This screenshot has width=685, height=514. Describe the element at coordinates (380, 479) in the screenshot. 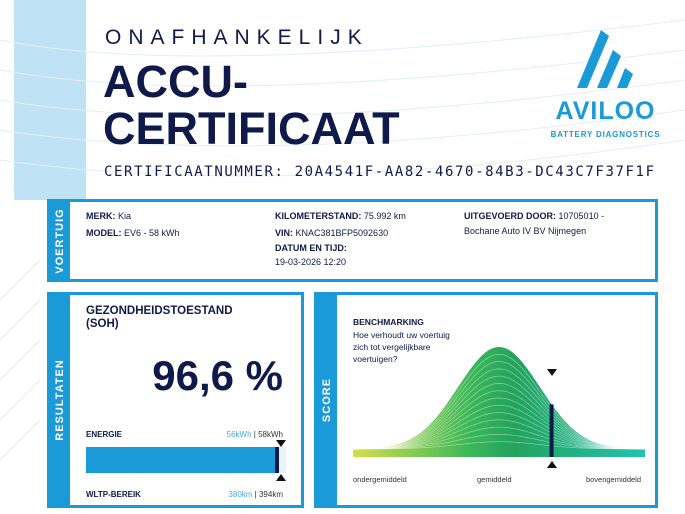

I see `axis-low-label: ondergemiddeld` at that location.